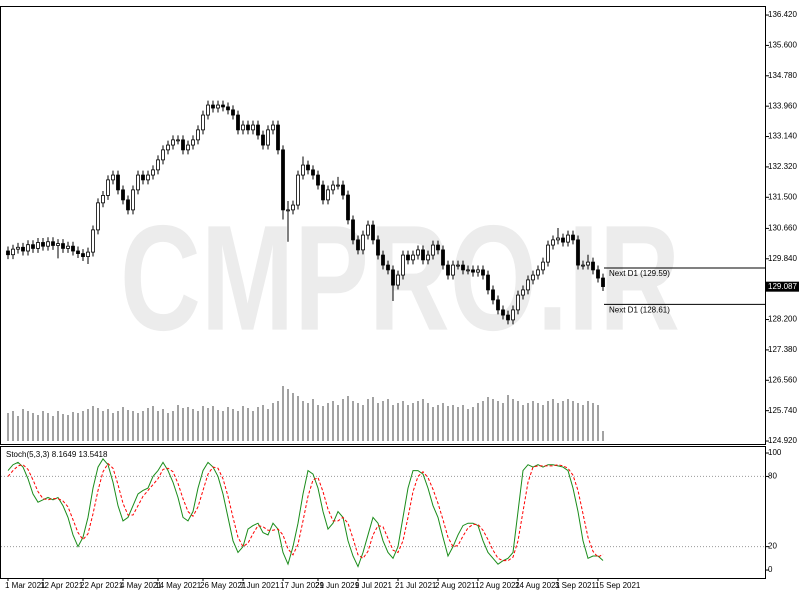 The height and width of the screenshot is (600, 800). What do you see at coordinates (223, 585) in the screenshot?
I see `x-tick-label: 26 May 2021` at bounding box center [223, 585].